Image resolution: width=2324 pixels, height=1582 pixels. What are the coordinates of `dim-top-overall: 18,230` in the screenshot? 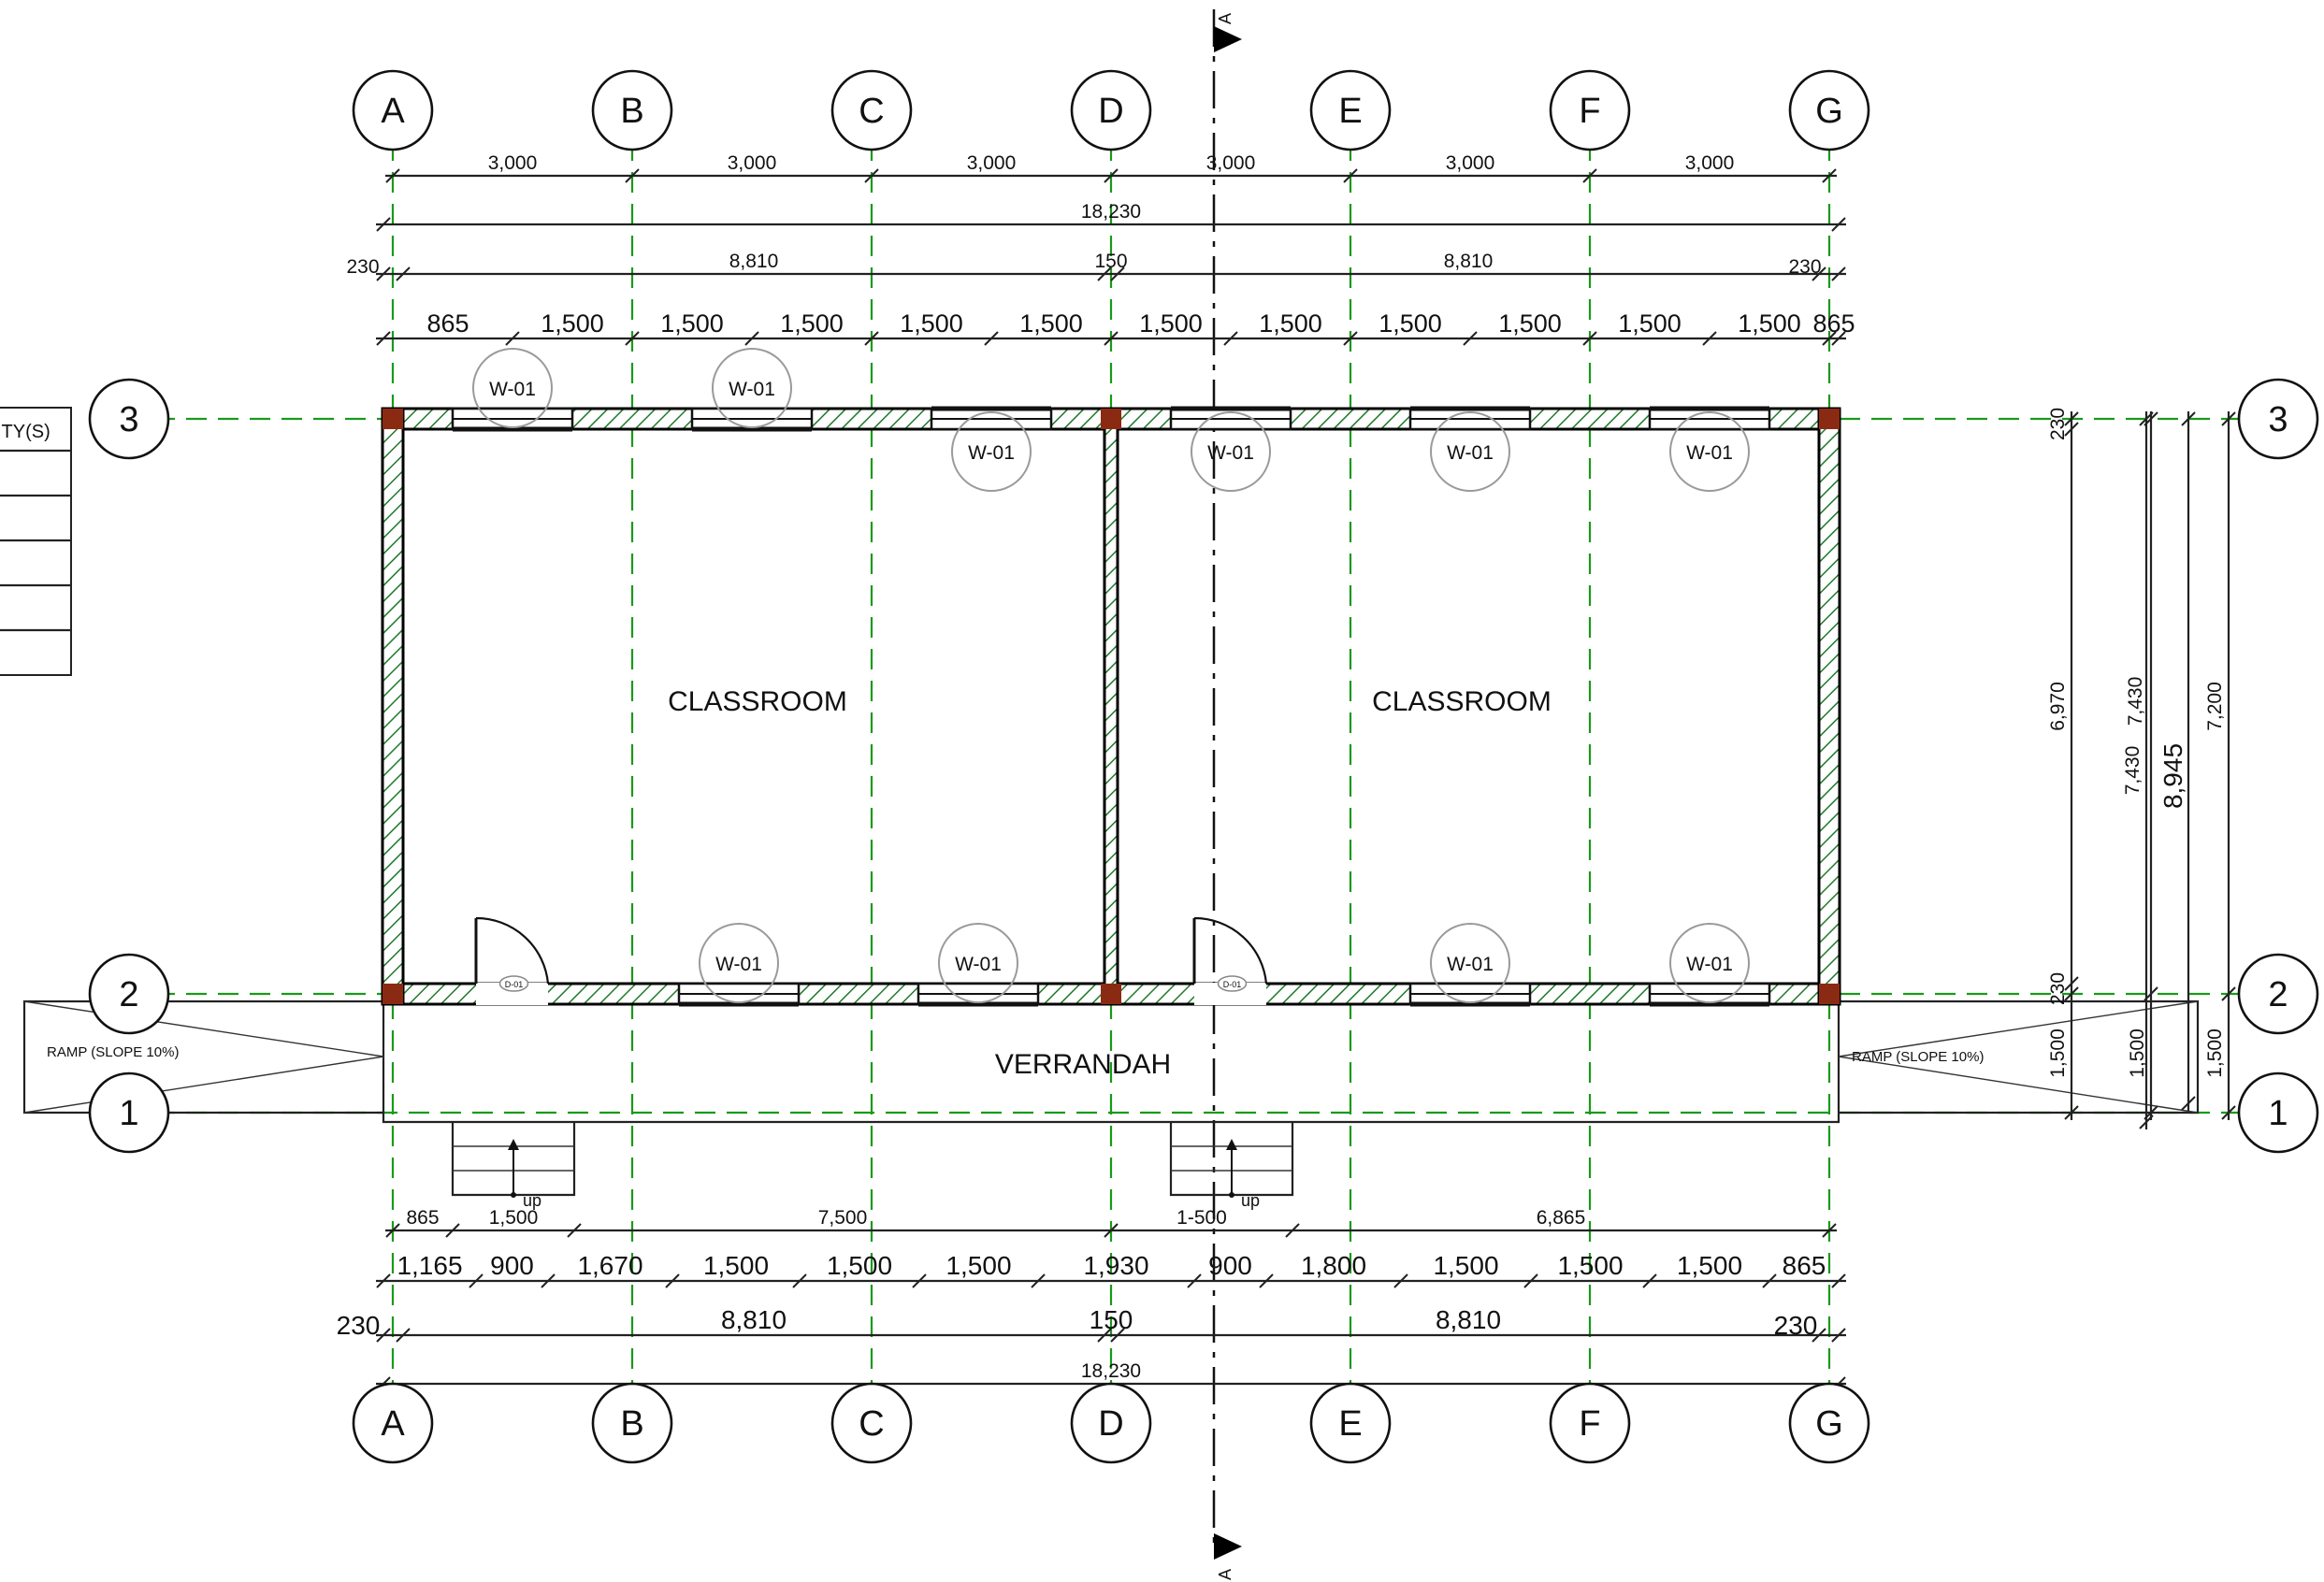 It's located at (1111, 216).